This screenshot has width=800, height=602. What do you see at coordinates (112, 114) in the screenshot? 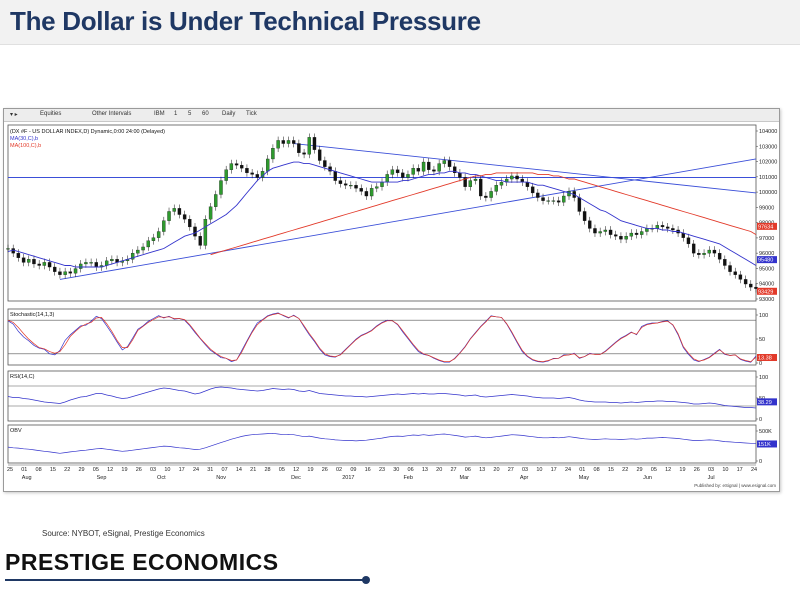
I see `toolbar-item-other-intervals: Other Intervals` at bounding box center [112, 114].